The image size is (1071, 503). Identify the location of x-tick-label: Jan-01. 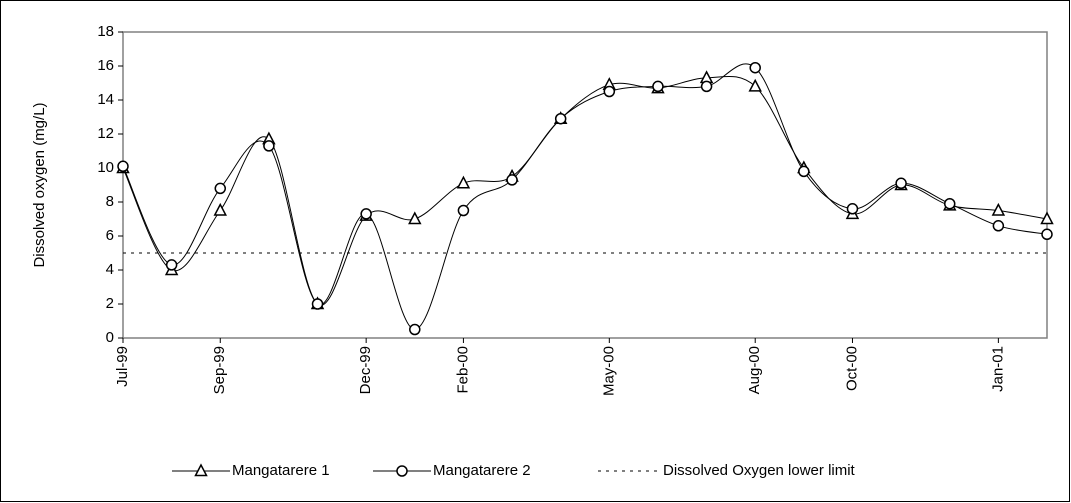
(997, 369).